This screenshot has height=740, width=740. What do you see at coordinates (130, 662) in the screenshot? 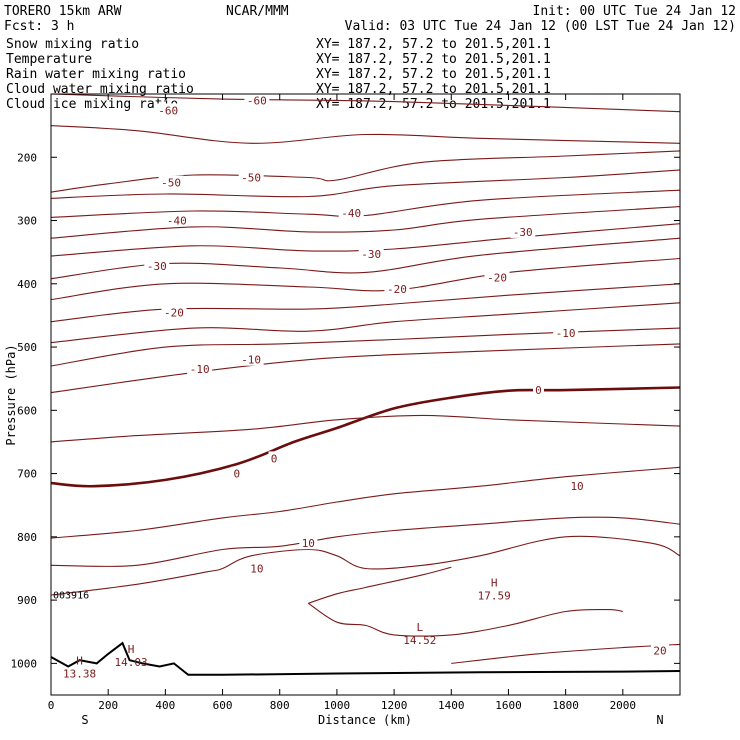
I see `extremum-value: 14.03` at bounding box center [130, 662].